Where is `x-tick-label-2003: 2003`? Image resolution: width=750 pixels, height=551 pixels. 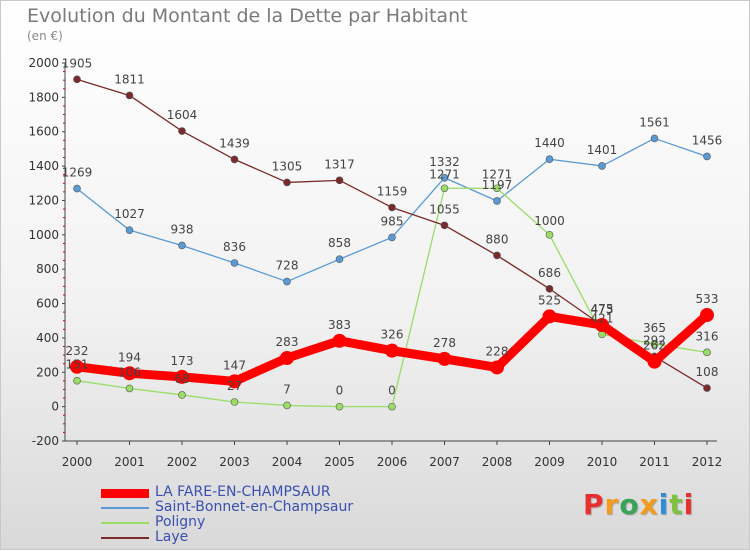 x-tick-label-2003: 2003 is located at coordinates (234, 462).